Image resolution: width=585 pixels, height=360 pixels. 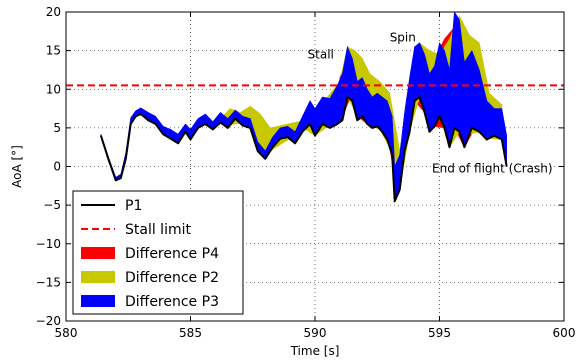 I want to click on y-tick-label: 5, so click(x=57, y=128).